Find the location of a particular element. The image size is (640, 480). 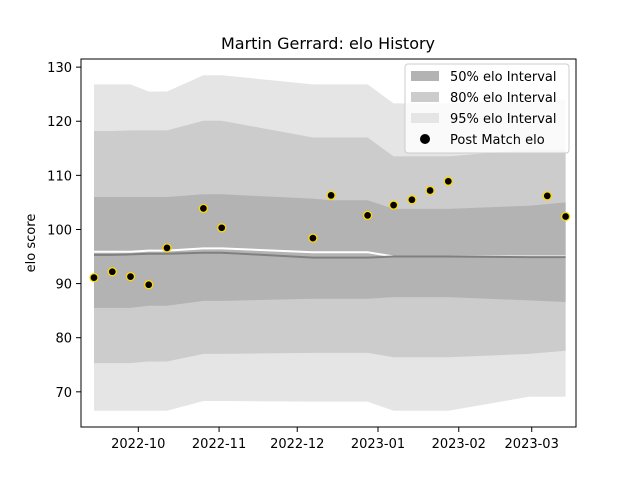

y-axis: 70 80 90 100 110 120 130 is located at coordinates (64, 231).